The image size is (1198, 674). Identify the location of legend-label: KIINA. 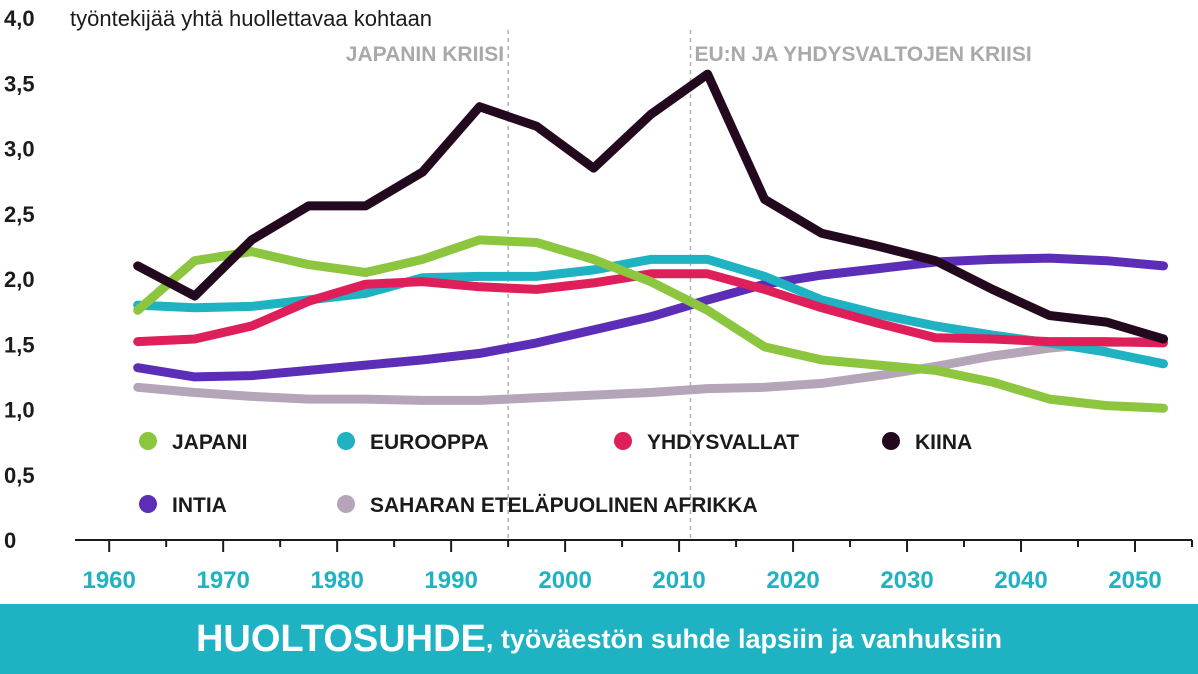
(943, 442).